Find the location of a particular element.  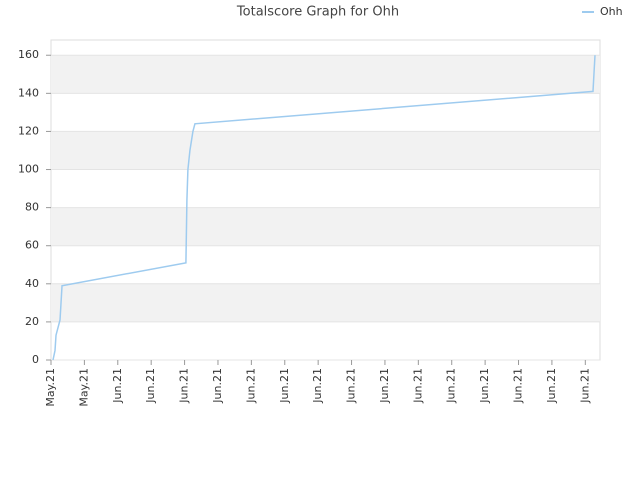

y-tick-label: 20 is located at coordinates (32, 321).